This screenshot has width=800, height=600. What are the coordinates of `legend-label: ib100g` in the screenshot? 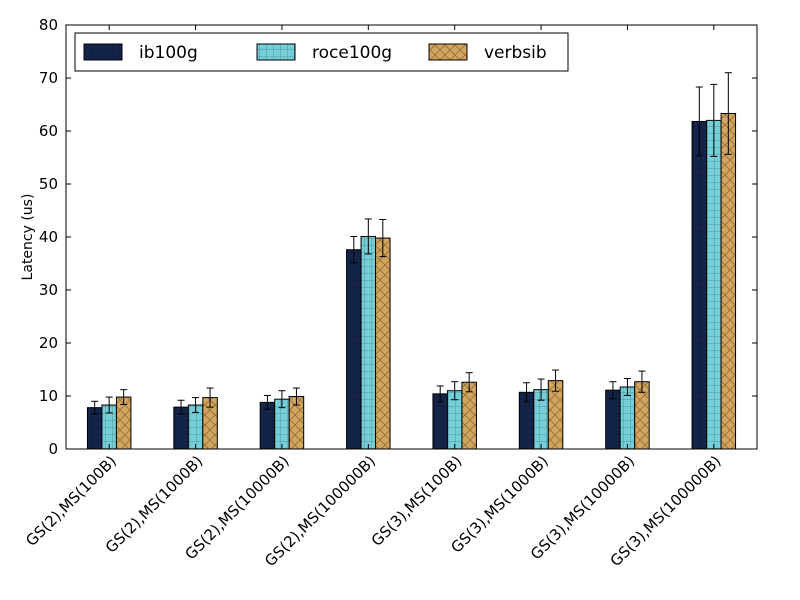 It's located at (168, 53).